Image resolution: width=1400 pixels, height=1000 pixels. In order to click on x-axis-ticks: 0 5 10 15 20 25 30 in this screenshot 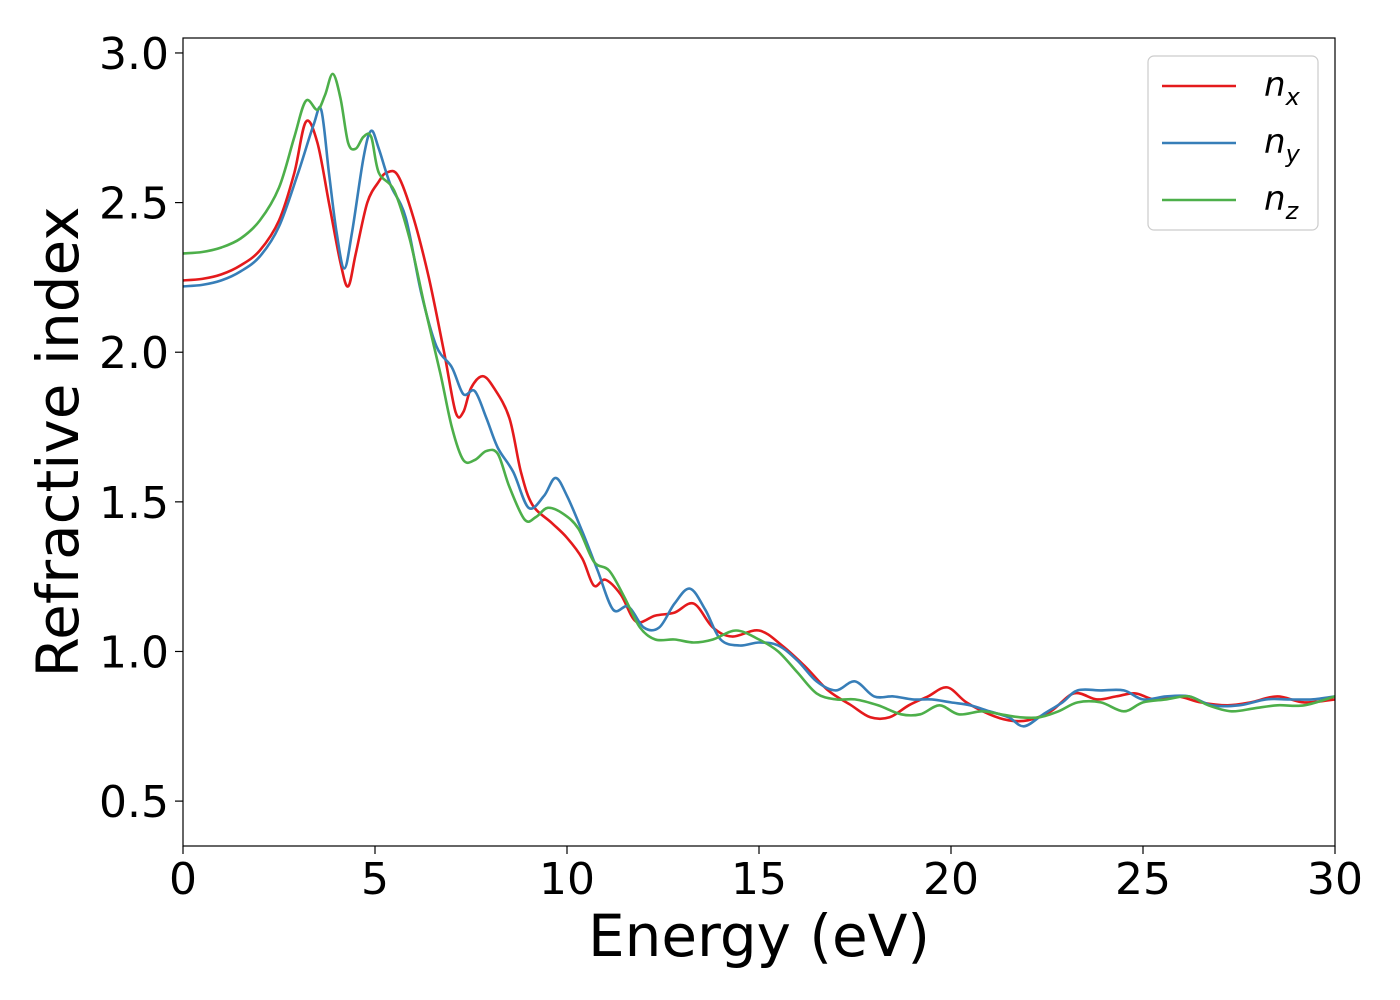, I will do `click(766, 875)`.